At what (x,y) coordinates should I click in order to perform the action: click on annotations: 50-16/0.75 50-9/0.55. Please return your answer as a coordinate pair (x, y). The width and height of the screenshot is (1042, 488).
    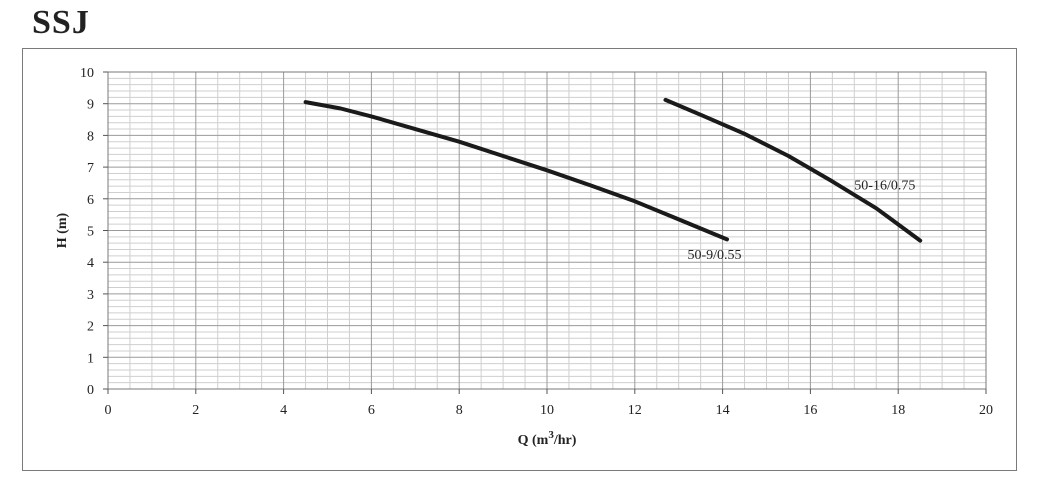
    Looking at the image, I should click on (801, 220).